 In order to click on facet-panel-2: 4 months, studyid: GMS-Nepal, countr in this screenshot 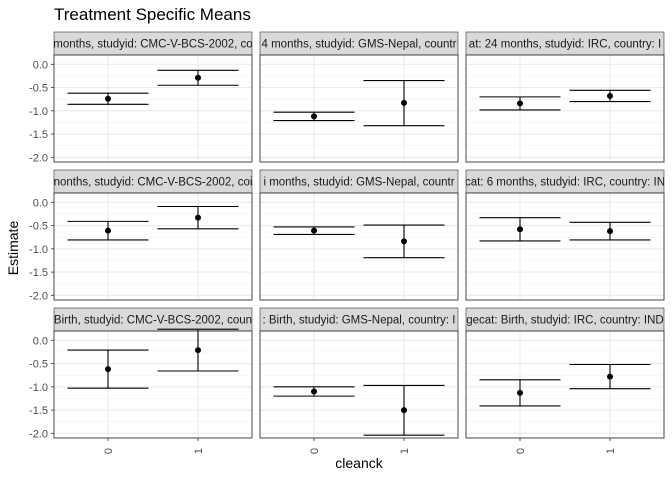, I will do `click(359, 97)`.